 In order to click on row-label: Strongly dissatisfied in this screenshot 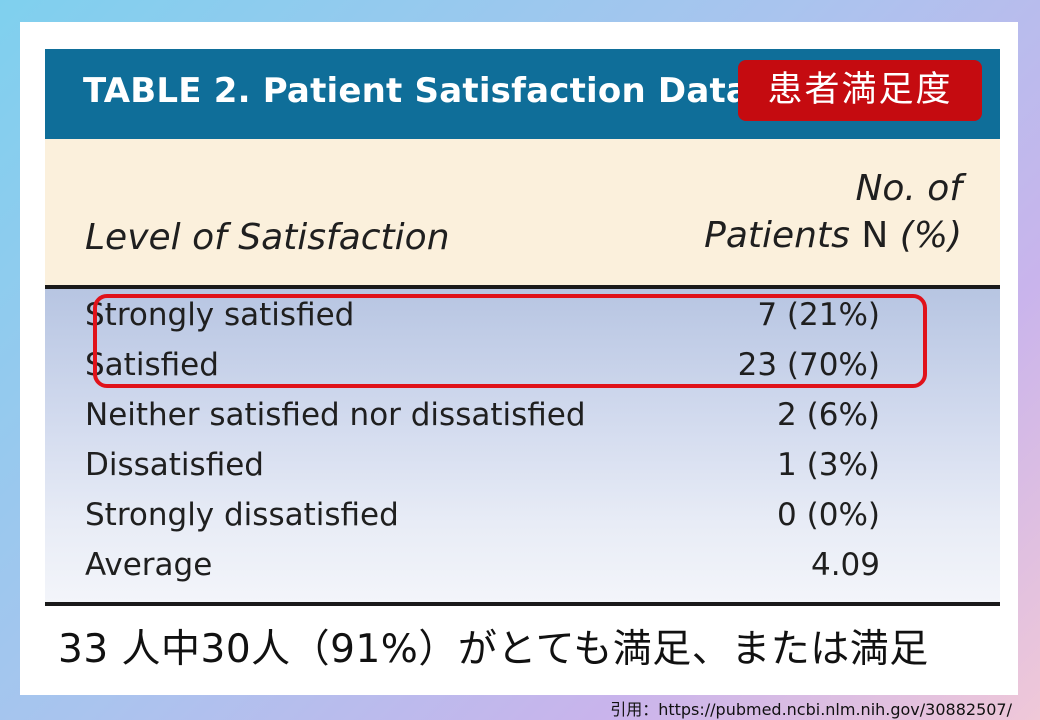, I will do `click(242, 515)`.